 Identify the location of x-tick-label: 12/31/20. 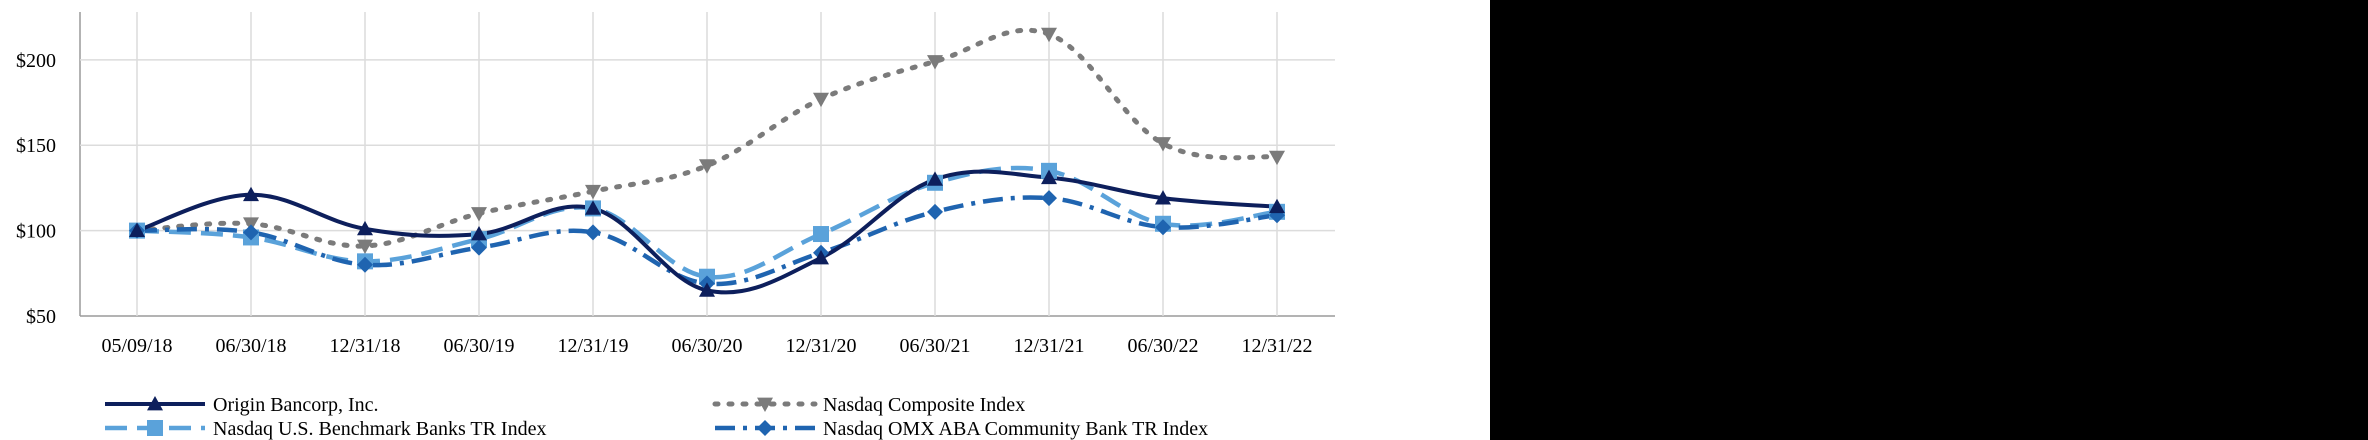
(820, 346).